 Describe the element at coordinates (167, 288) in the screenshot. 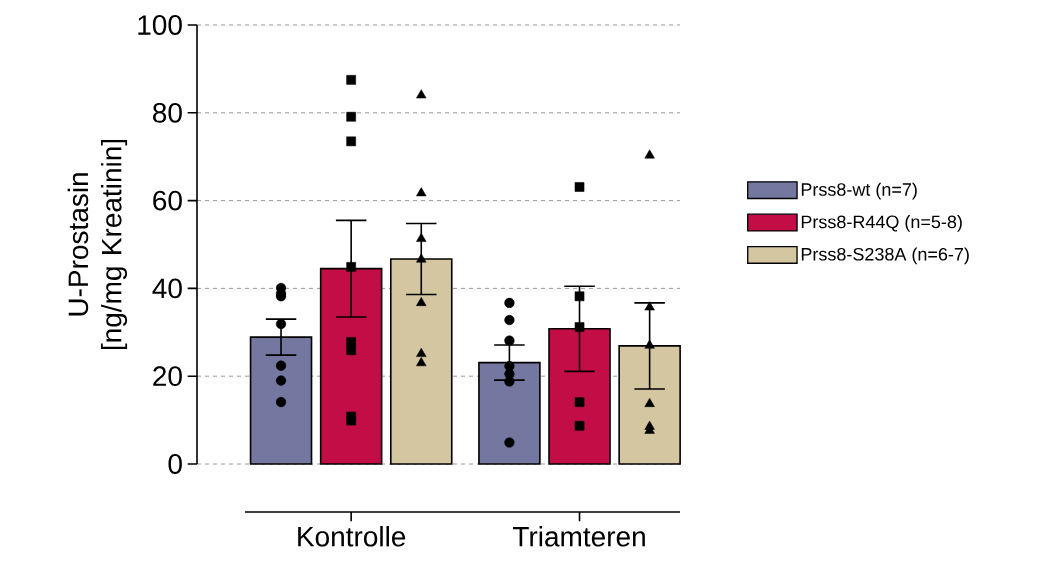

I see `y-tick-label: 40` at that location.